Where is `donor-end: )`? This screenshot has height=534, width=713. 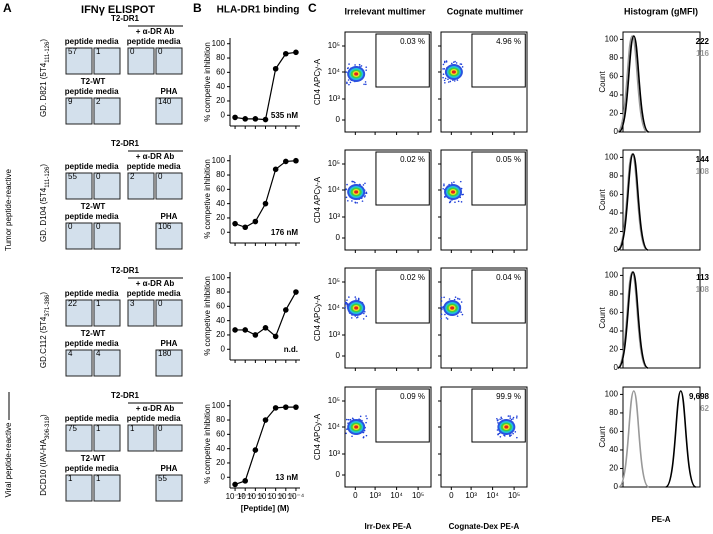 donor-end: ) is located at coordinates (43, 293).